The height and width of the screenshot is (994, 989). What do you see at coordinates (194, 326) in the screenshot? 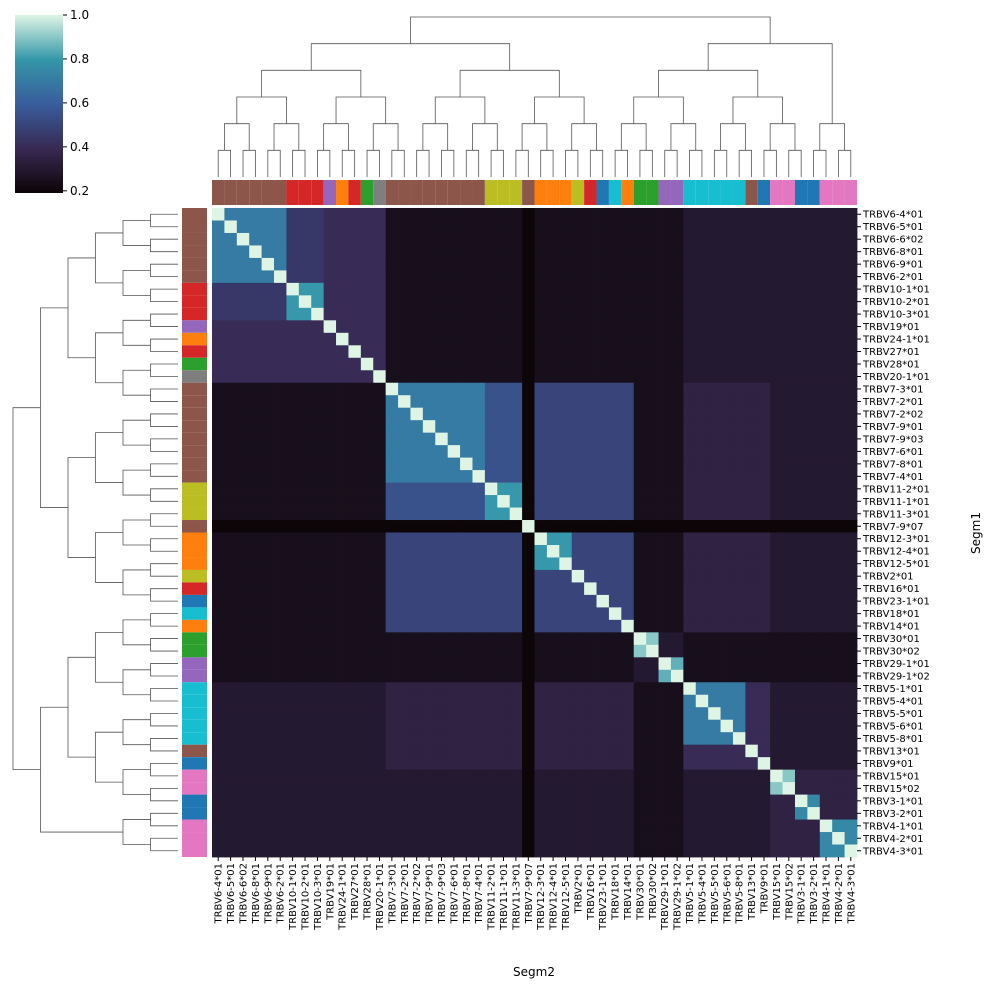
I see `row-color` at bounding box center [194, 326].